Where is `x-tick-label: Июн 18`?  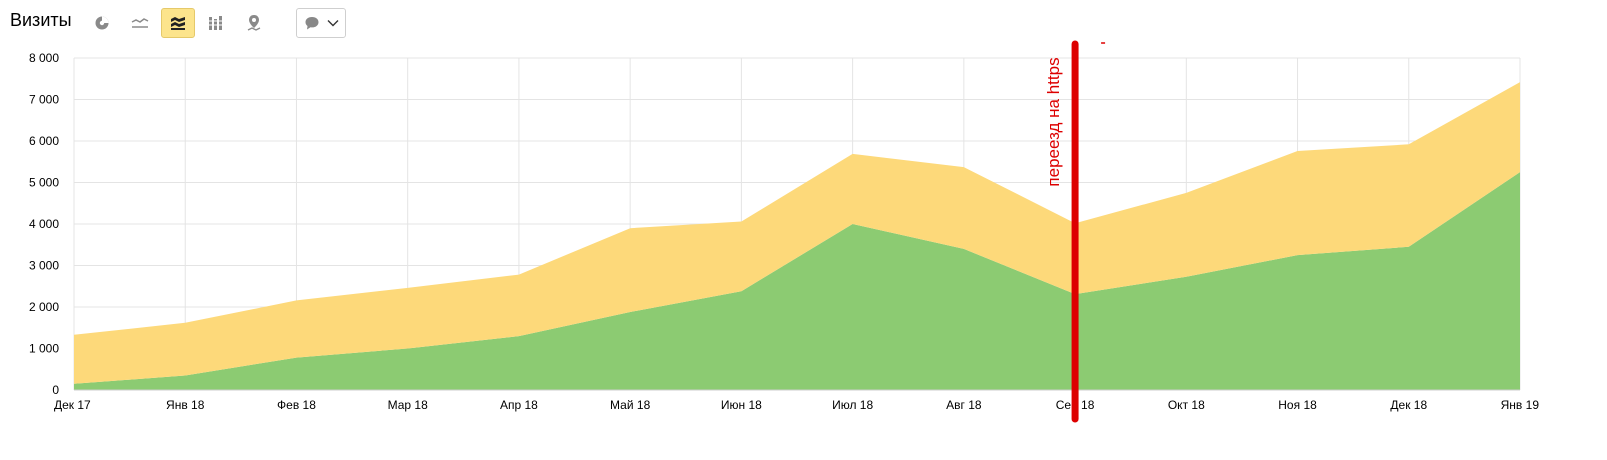 x-tick-label: Июн 18 is located at coordinates (741, 405).